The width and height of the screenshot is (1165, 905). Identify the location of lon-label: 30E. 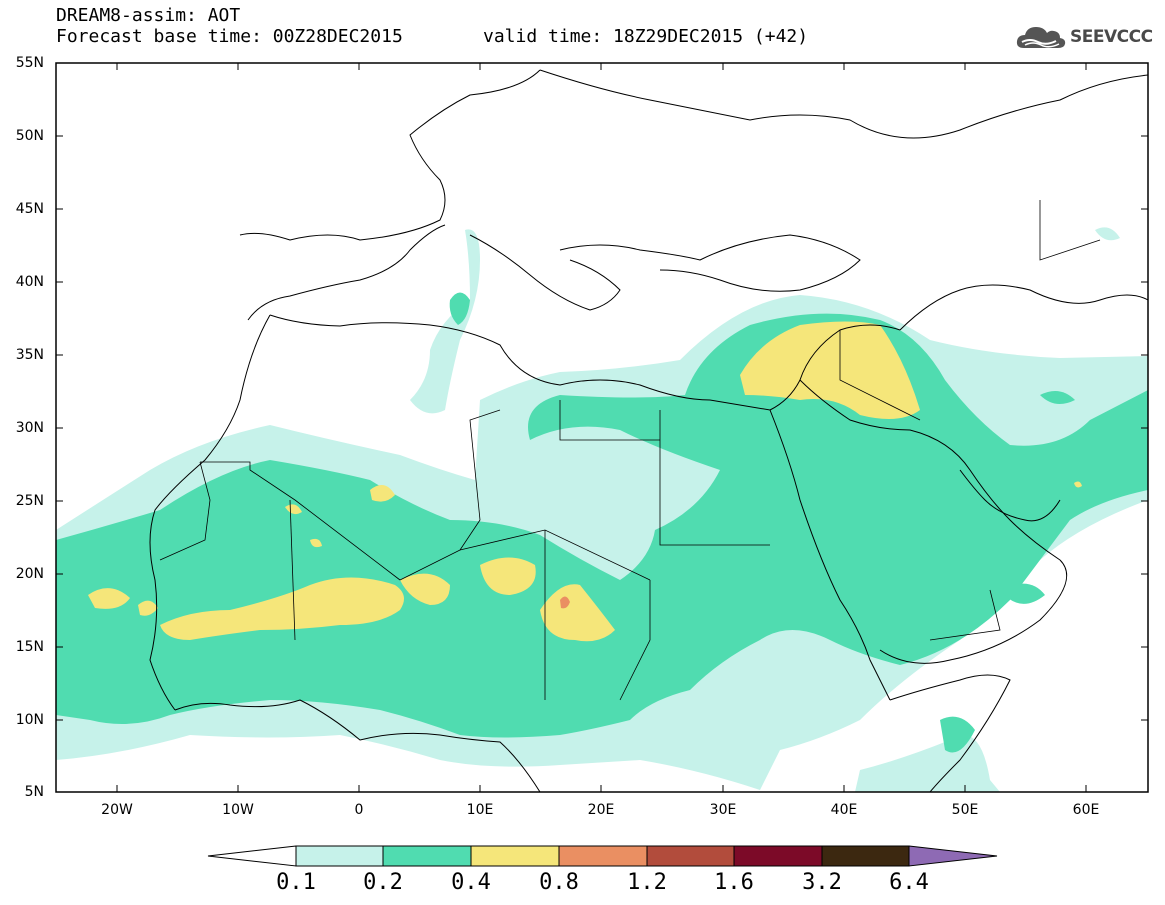
(723, 810).